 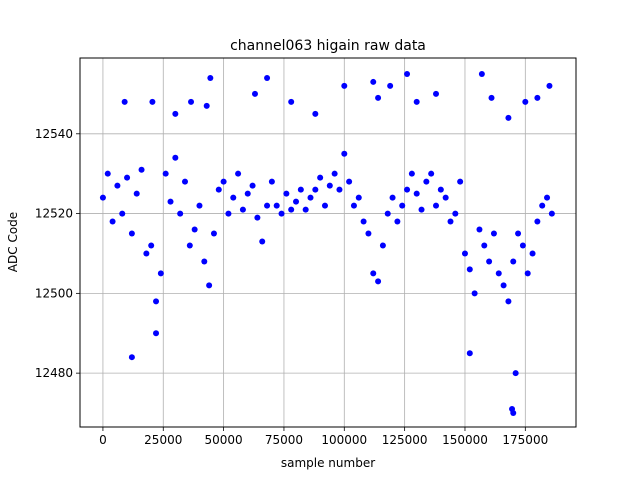 What do you see at coordinates (54, 293) in the screenshot?
I see `y-tick-label: 12500` at bounding box center [54, 293].